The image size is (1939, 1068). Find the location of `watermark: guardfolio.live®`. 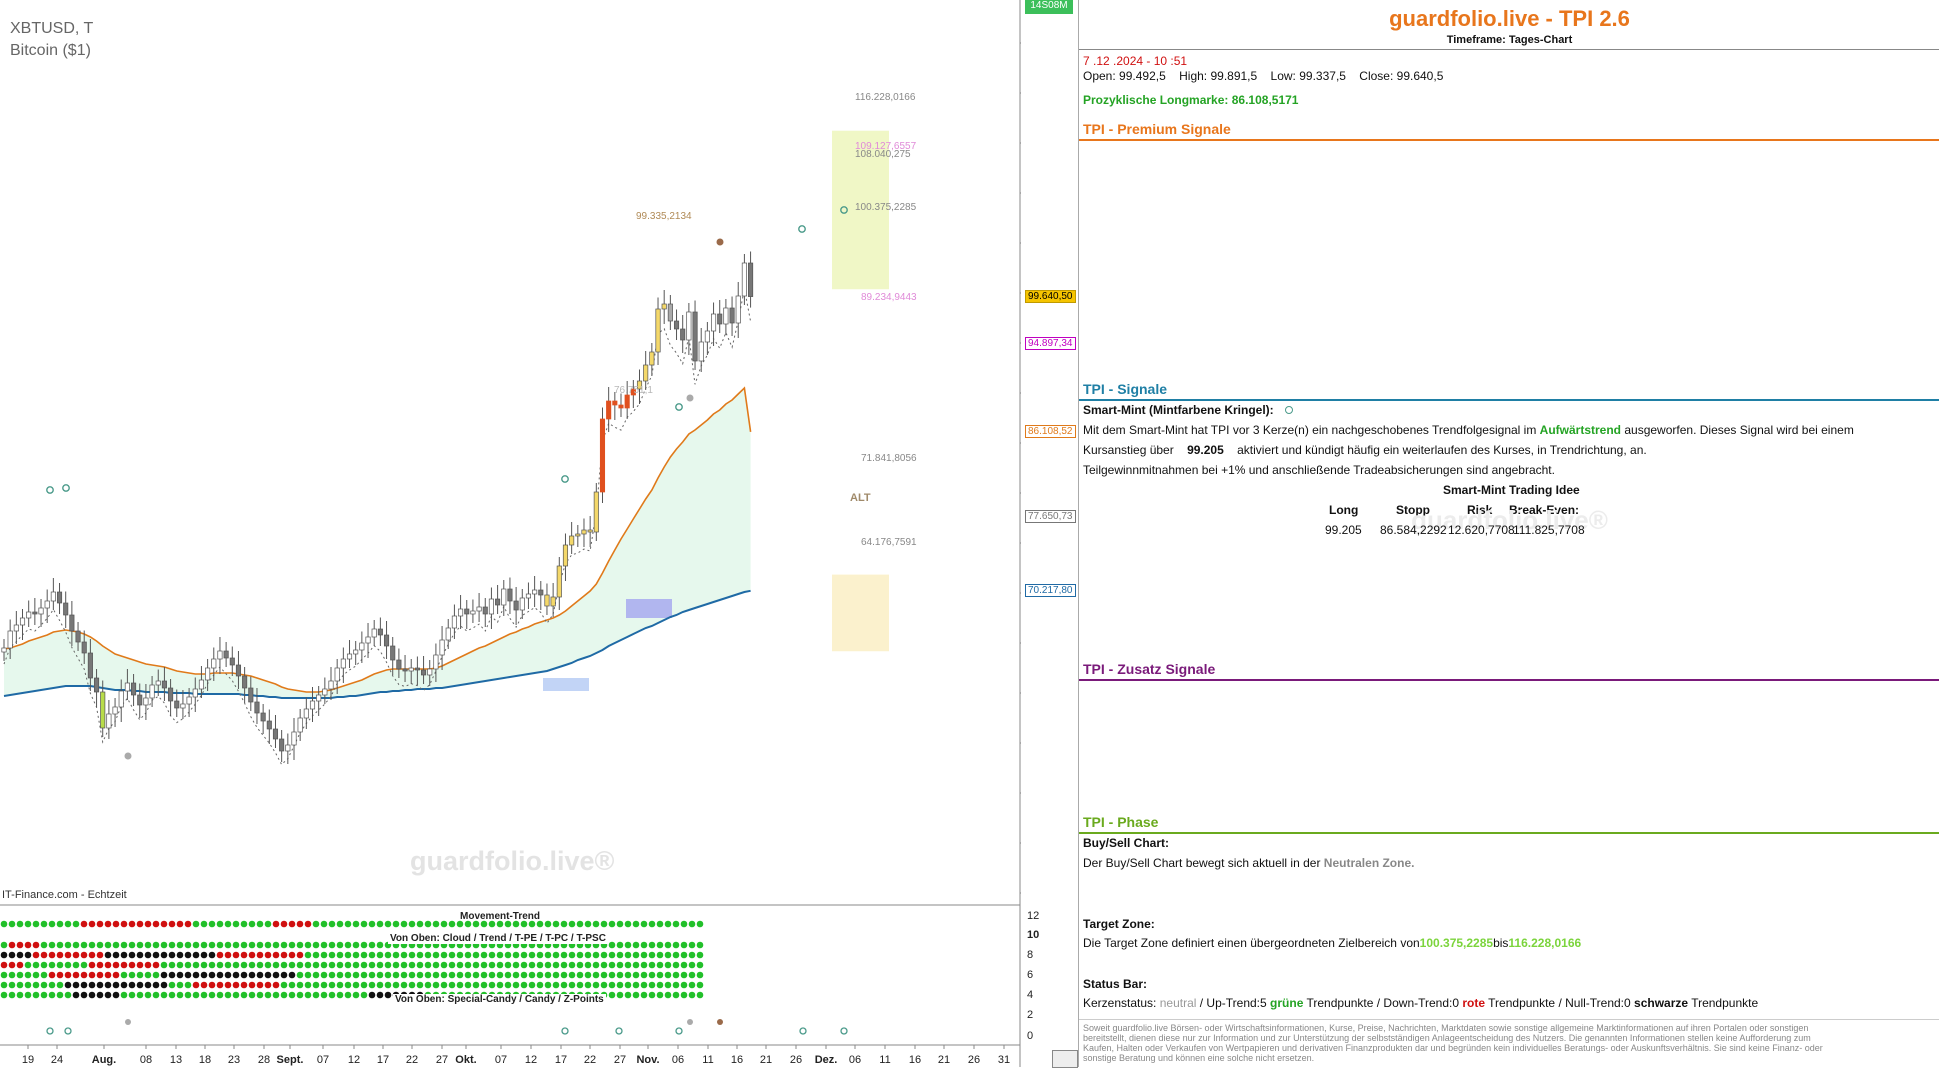

watermark: guardfolio.live® is located at coordinates (512, 861).